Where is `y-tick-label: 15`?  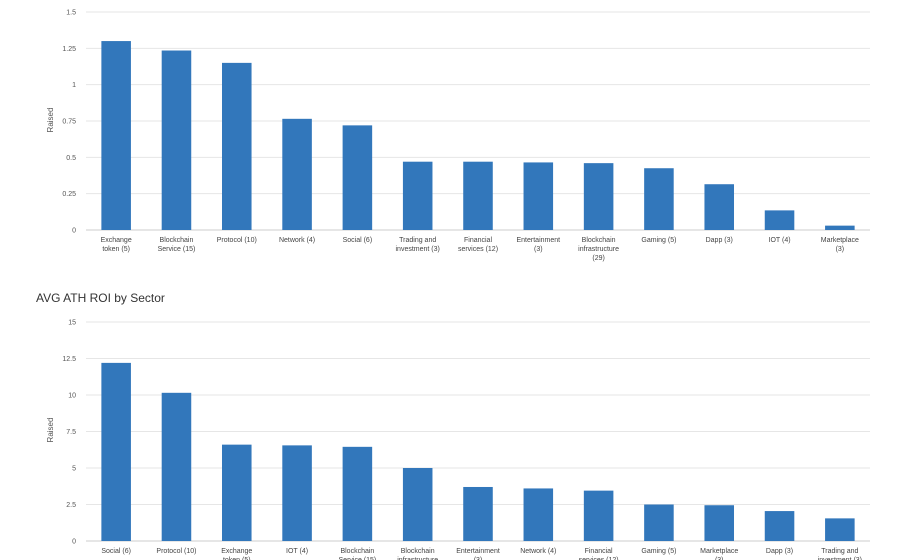
y-tick-label: 15 is located at coordinates (72, 323).